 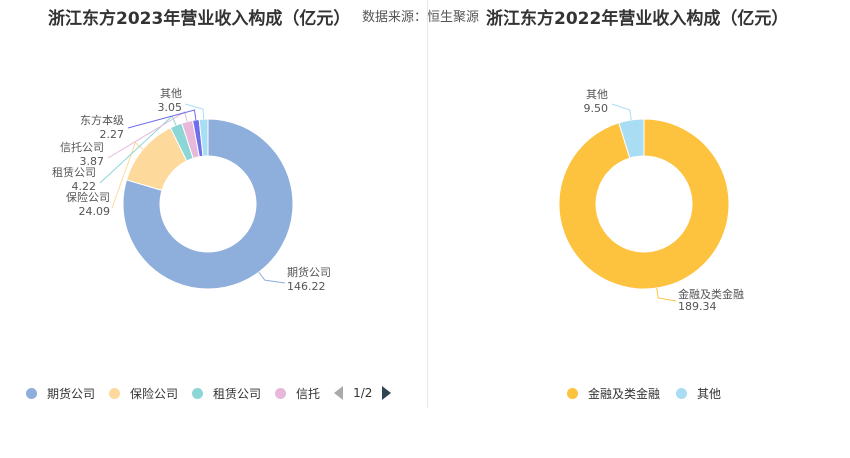 I want to click on slice-value-headquarters: 2.27, so click(x=112, y=134).